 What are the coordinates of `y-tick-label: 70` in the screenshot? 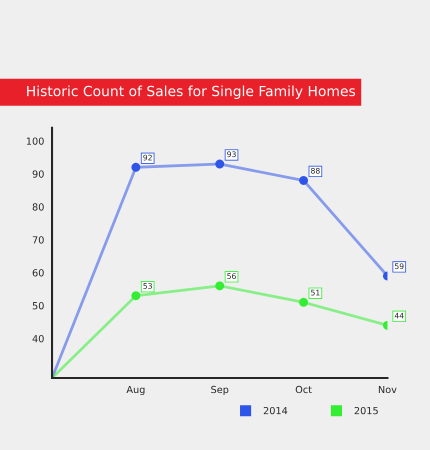 It's located at (38, 240).